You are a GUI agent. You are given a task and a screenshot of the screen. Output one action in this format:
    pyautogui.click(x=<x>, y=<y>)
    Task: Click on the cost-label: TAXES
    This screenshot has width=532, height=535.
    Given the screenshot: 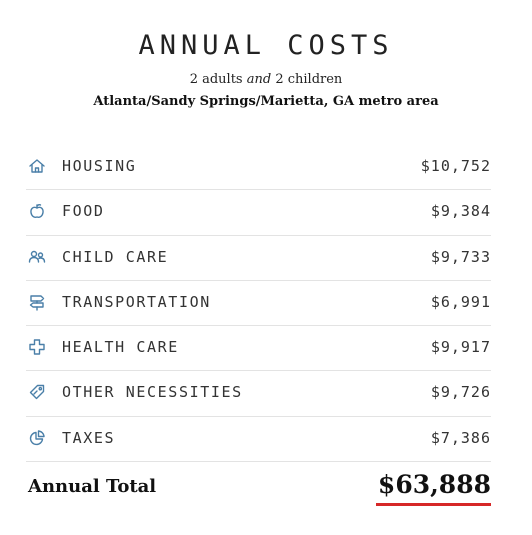 What is the action you would take?
    pyautogui.click(x=89, y=437)
    